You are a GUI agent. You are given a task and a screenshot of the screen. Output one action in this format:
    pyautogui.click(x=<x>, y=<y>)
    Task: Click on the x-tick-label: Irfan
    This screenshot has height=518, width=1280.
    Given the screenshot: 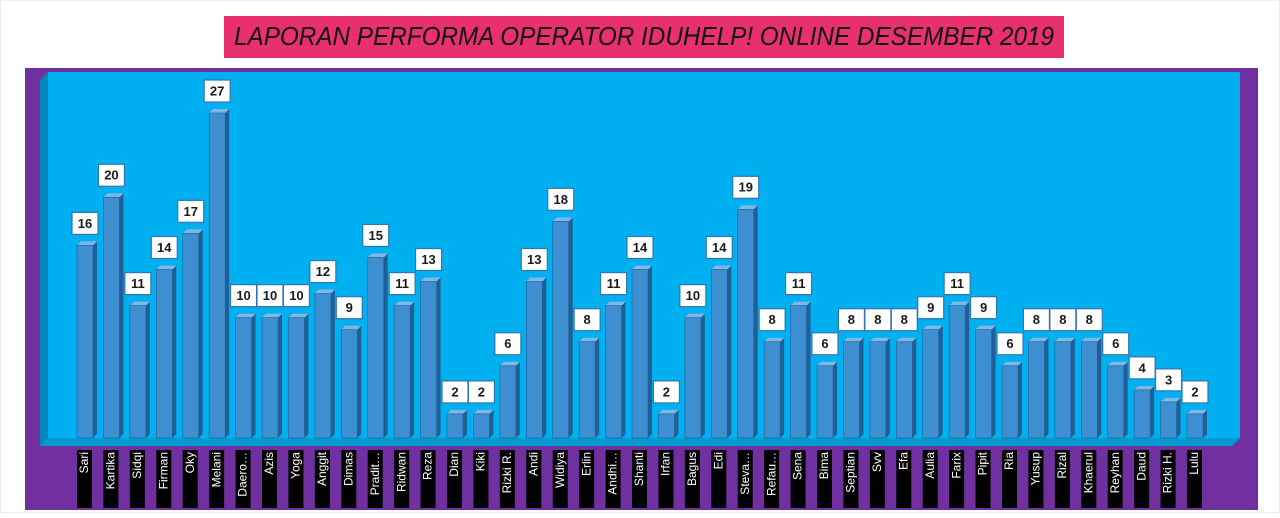 What is the action you would take?
    pyautogui.click(x=666, y=464)
    